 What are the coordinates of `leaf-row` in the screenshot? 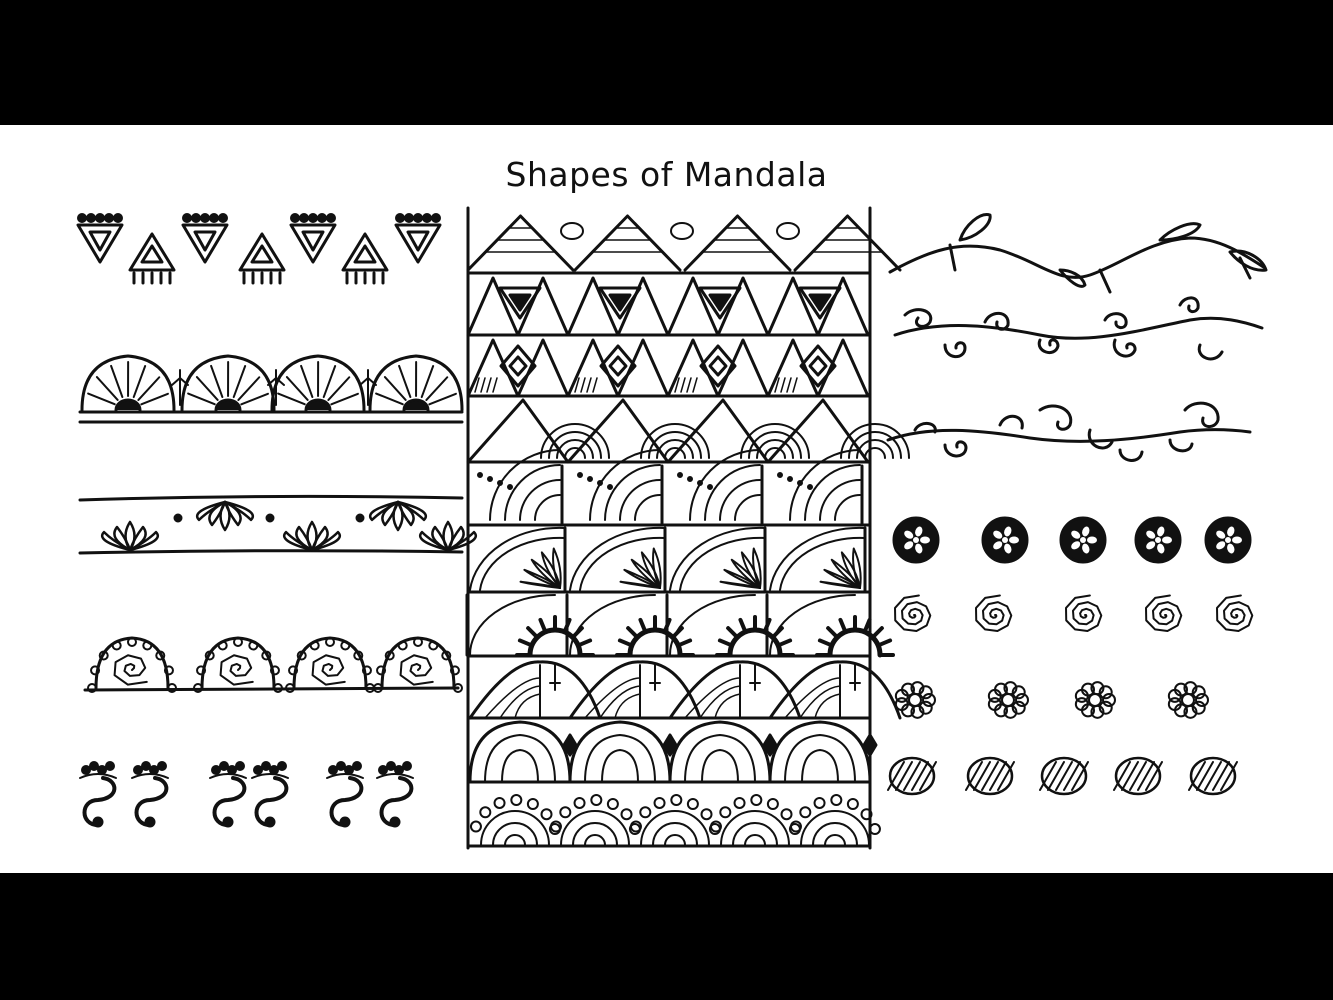 It's located at (685, 690).